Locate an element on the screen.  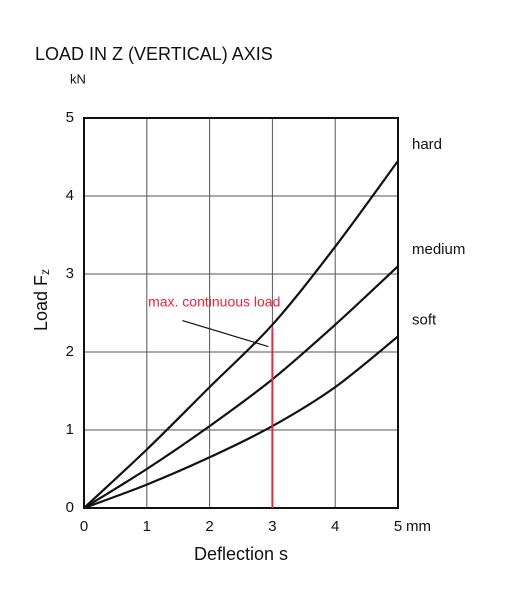
y-unit: kN is located at coordinates (78, 78).